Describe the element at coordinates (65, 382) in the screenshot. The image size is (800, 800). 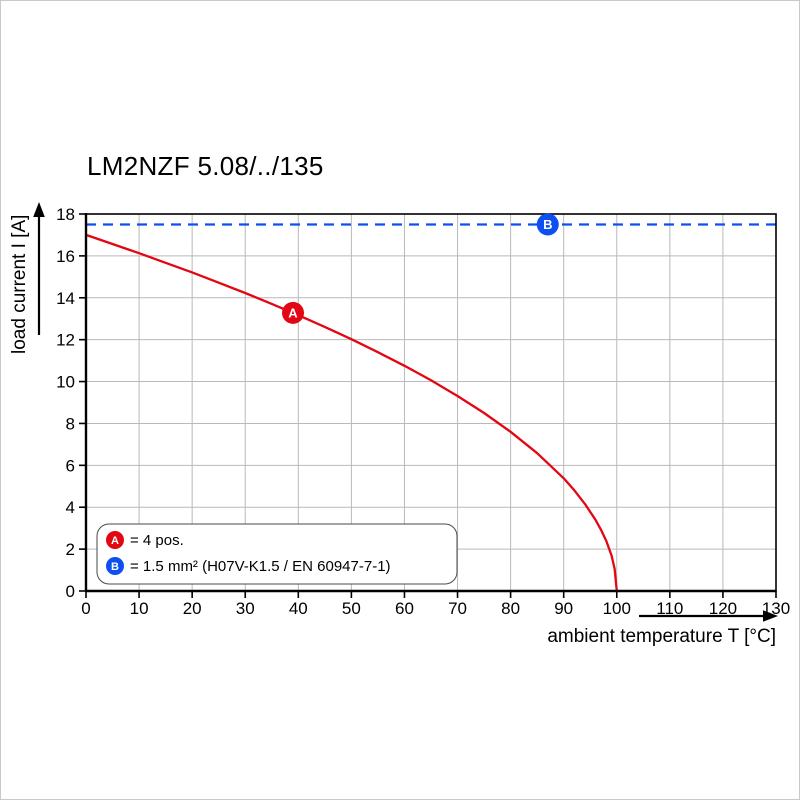
I see `y-tick-label: 10` at that location.